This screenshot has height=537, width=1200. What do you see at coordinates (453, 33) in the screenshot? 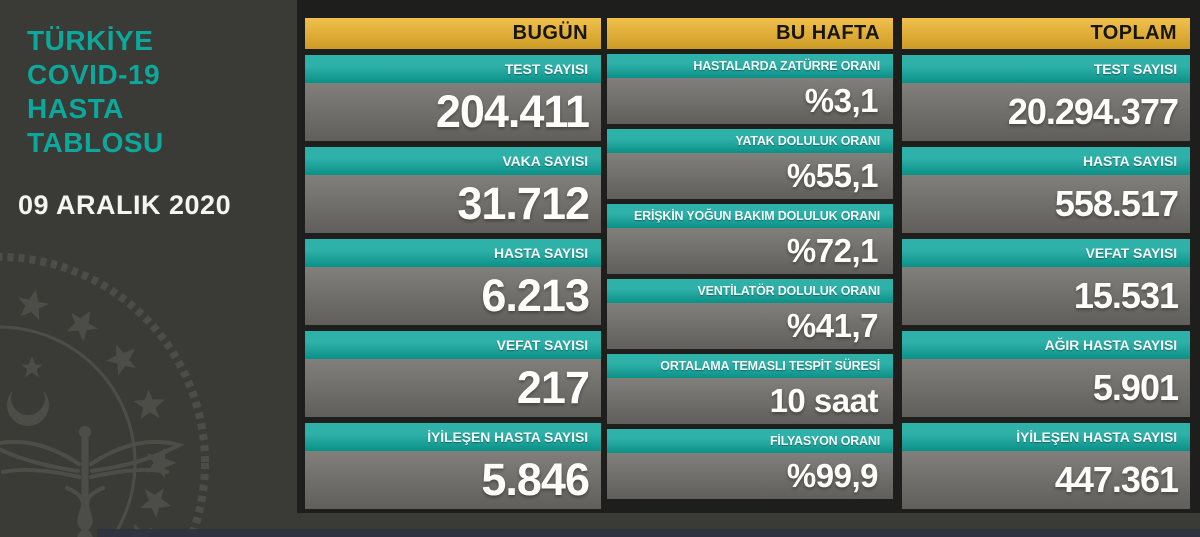
I see `column-header-bugun: BUGÜN` at bounding box center [453, 33].